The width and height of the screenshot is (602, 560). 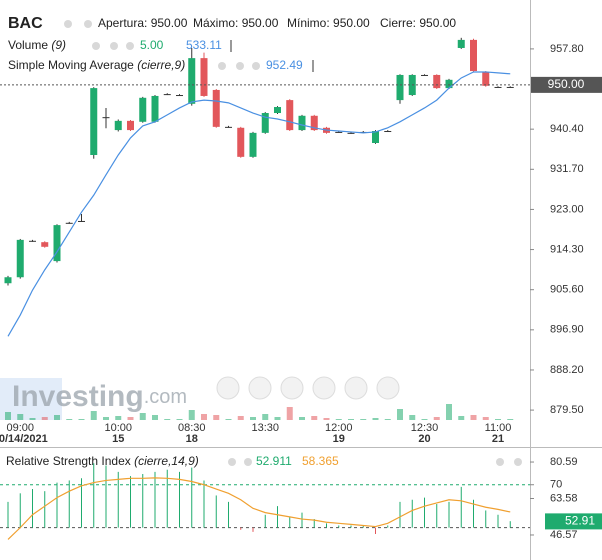 I want to click on y-tick-label: 957.80, so click(x=567, y=49).